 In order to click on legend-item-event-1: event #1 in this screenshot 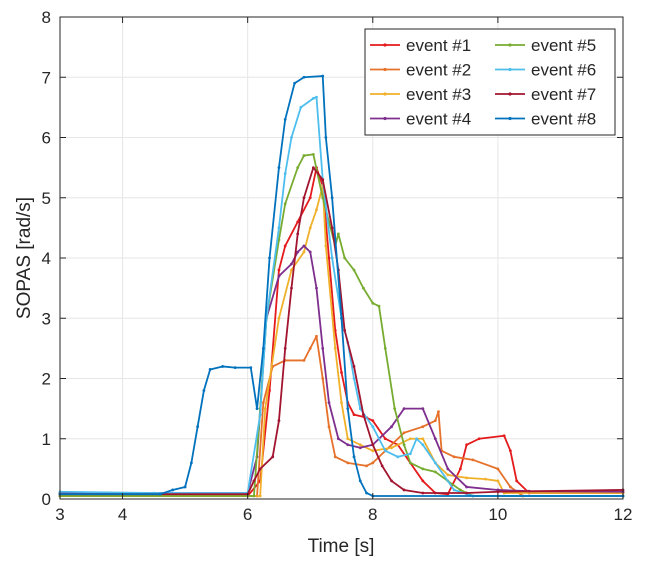, I will do `click(420, 45)`.